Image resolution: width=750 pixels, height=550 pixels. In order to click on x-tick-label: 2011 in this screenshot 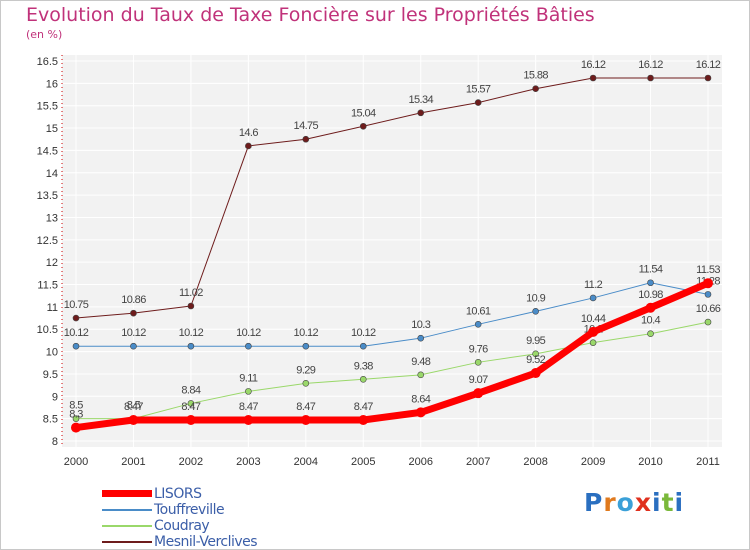, I will do `click(708, 462)`.